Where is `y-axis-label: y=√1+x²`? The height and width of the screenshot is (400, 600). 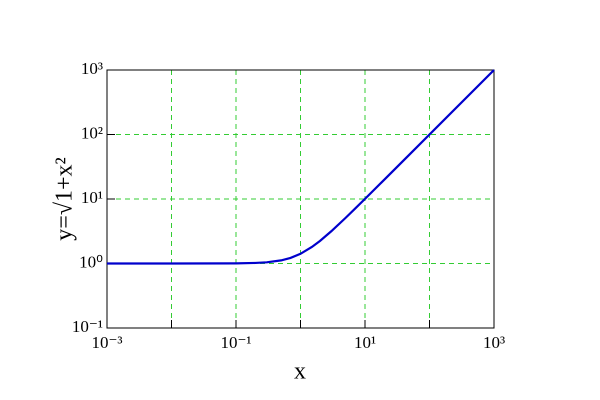 y-axis-label: y=√1+x² is located at coordinates (65, 198).